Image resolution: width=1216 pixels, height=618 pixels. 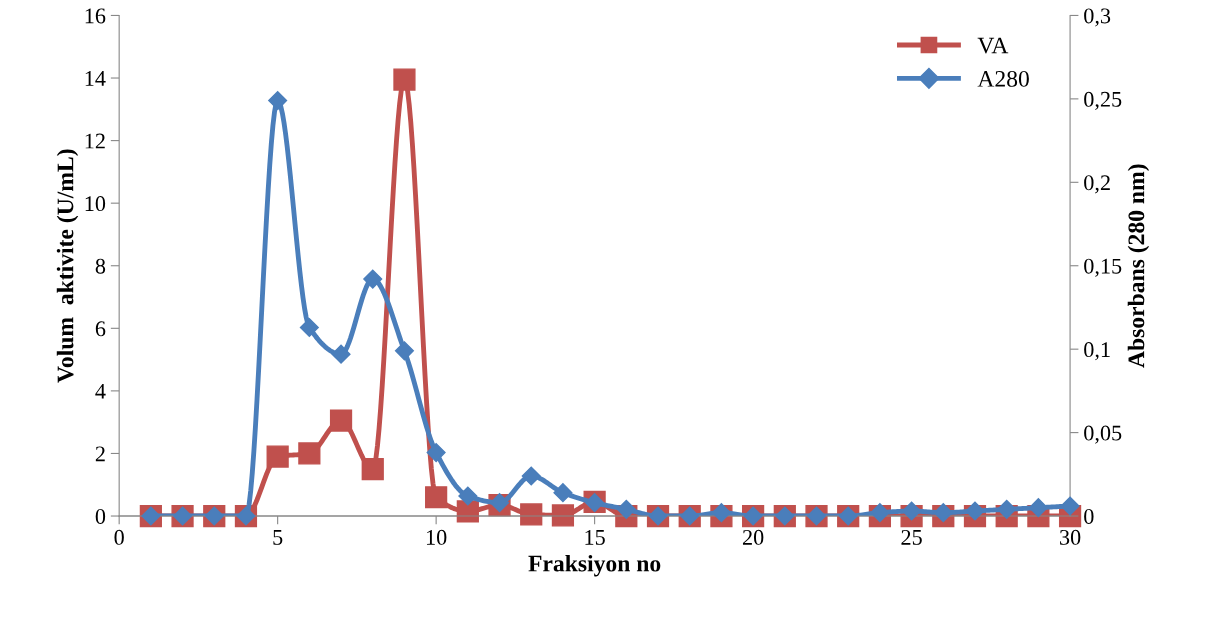 I want to click on x-tick-label: 25, so click(x=911, y=537).